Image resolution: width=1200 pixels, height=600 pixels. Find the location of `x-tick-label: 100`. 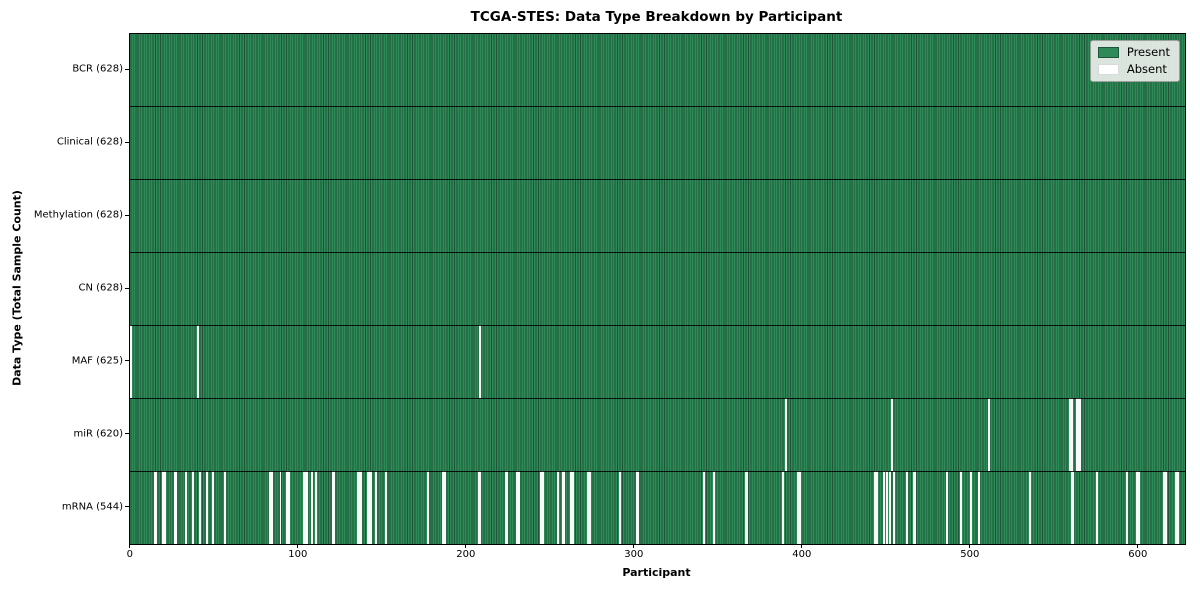

x-tick-label: 100 is located at coordinates (298, 554).